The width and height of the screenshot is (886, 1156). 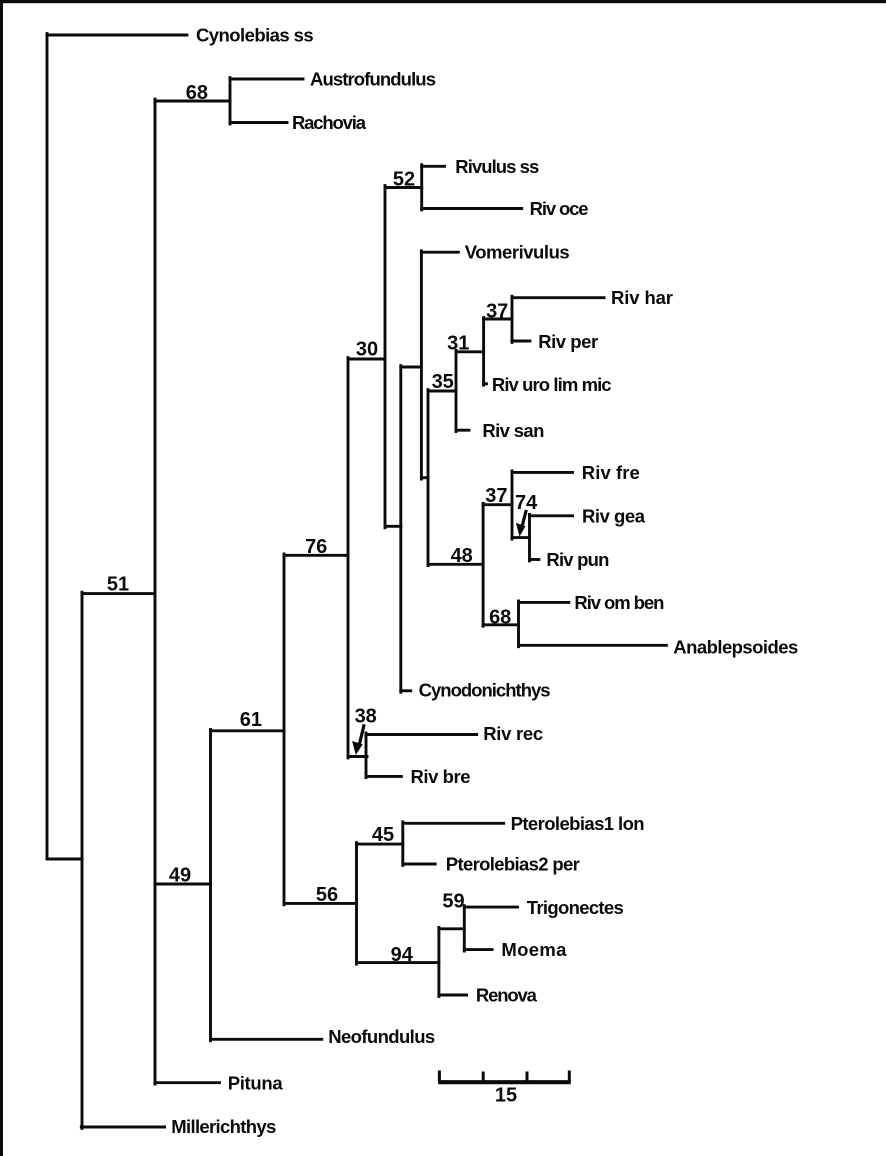 What do you see at coordinates (316, 547) in the screenshot?
I see `svg-text: 76` at bounding box center [316, 547].